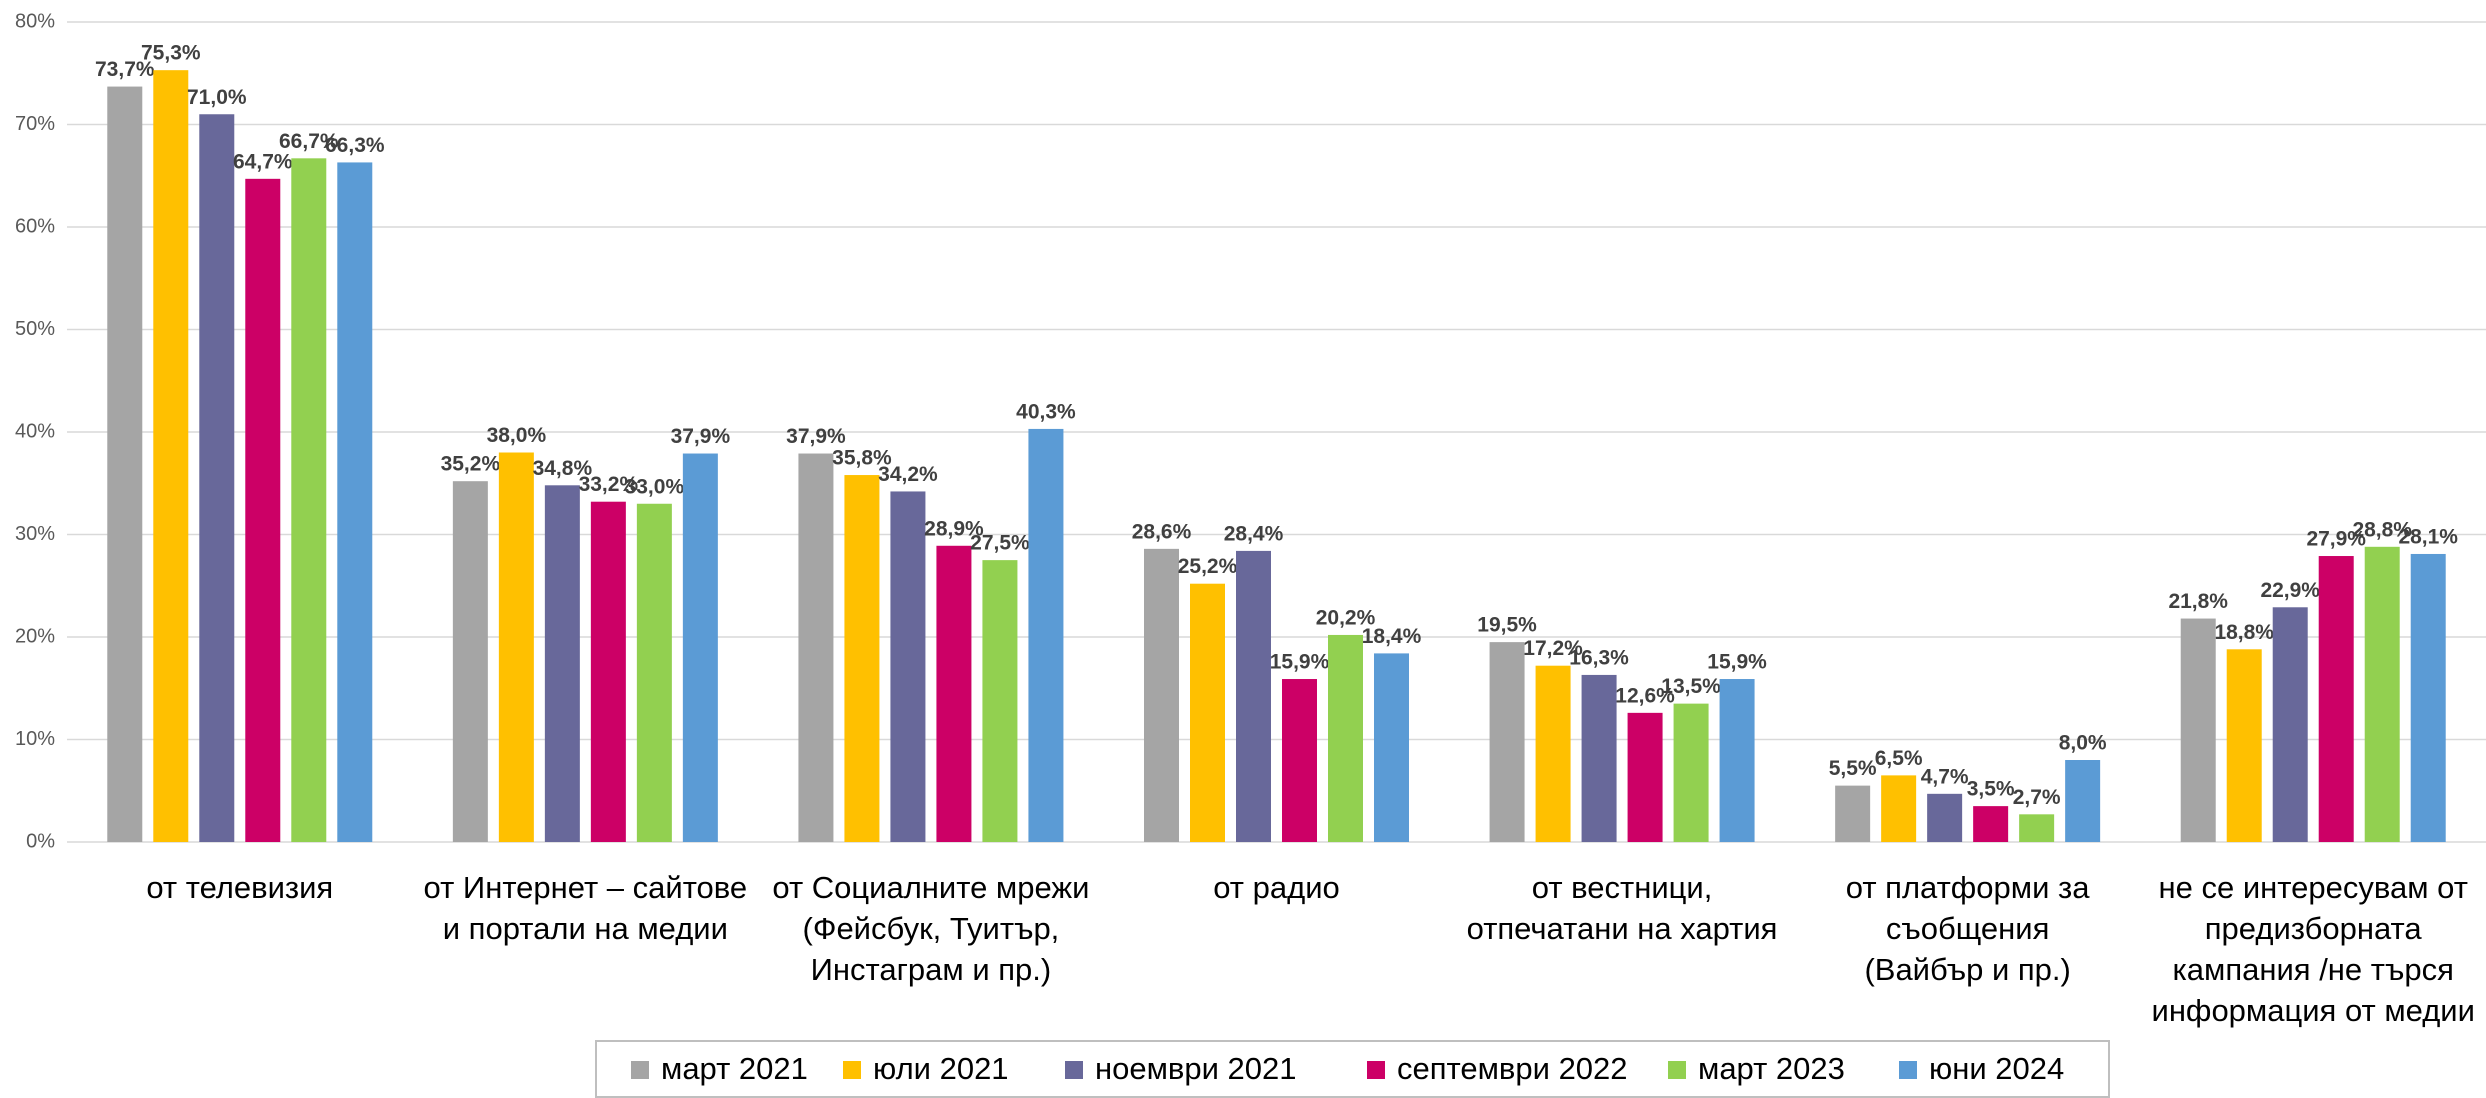 The height and width of the screenshot is (1098, 2486). I want to click on value-label: 22,9%, so click(2290, 590).